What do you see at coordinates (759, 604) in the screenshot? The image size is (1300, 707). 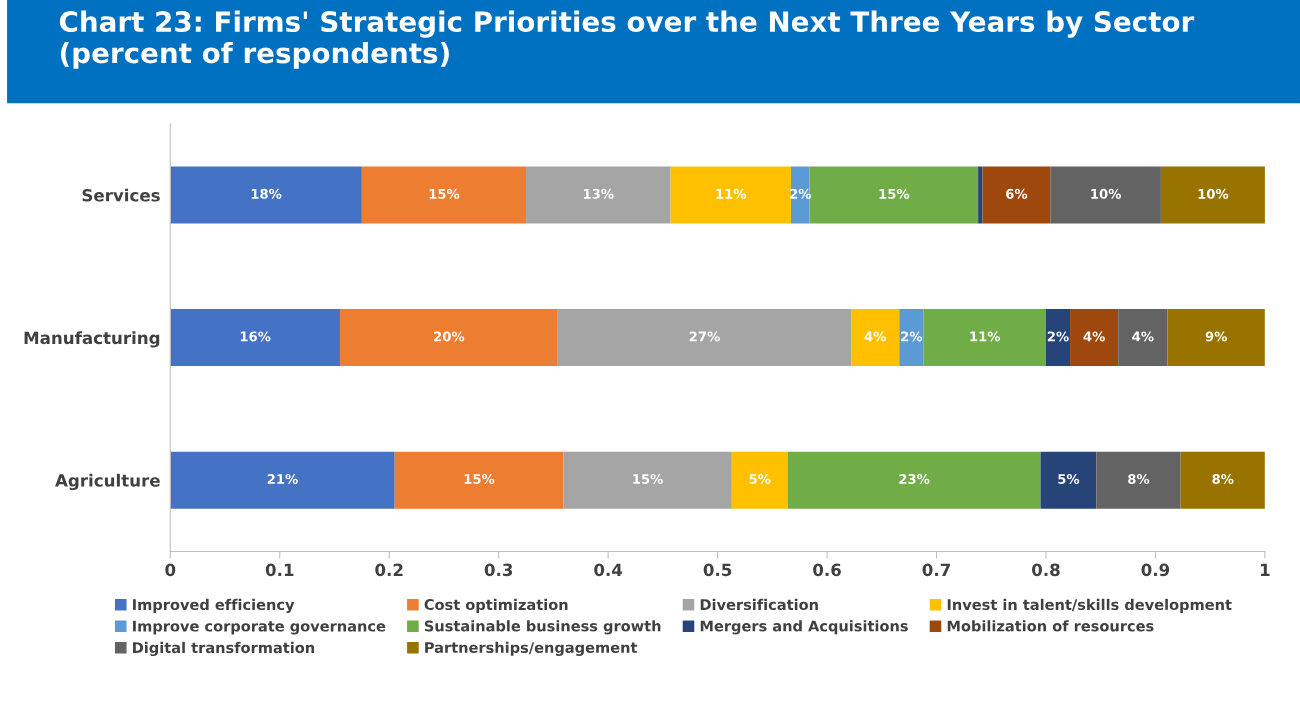 I see `legend-label: Diversification` at bounding box center [759, 604].